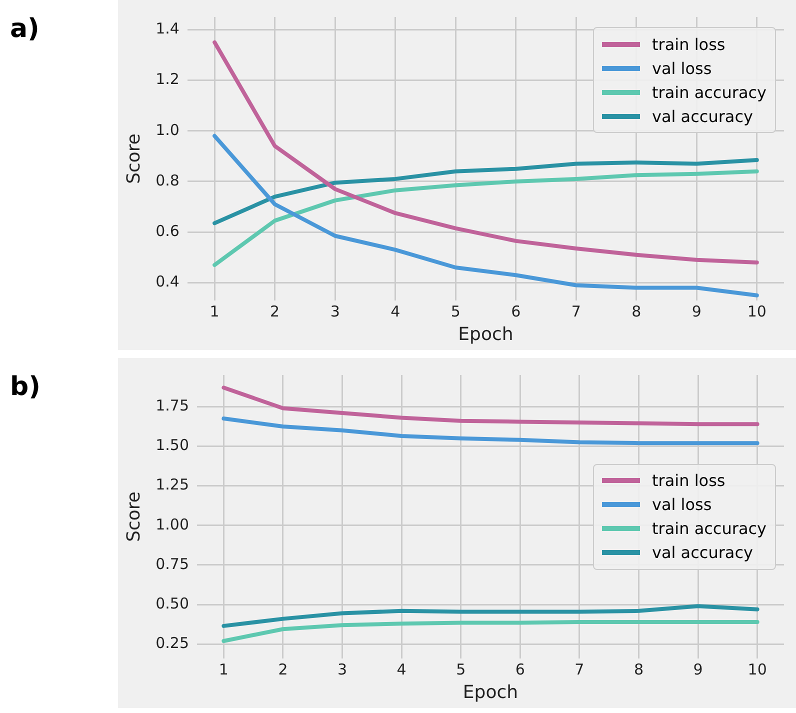 The width and height of the screenshot is (796, 713). I want to click on y-tick-label: 0.25, so click(172, 643).